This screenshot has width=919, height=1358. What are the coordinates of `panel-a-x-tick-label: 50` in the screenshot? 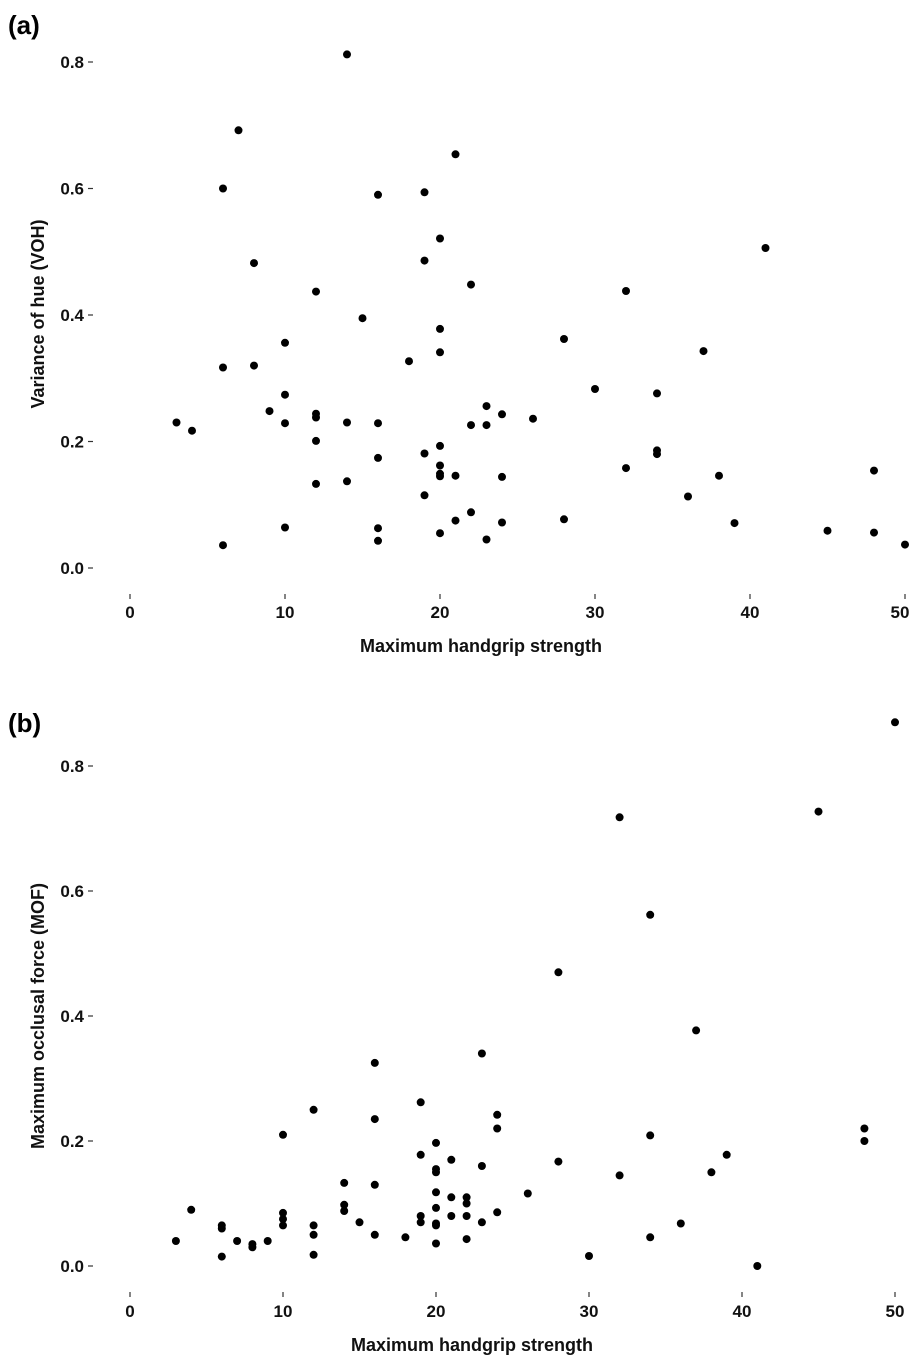 It's located at (900, 612).